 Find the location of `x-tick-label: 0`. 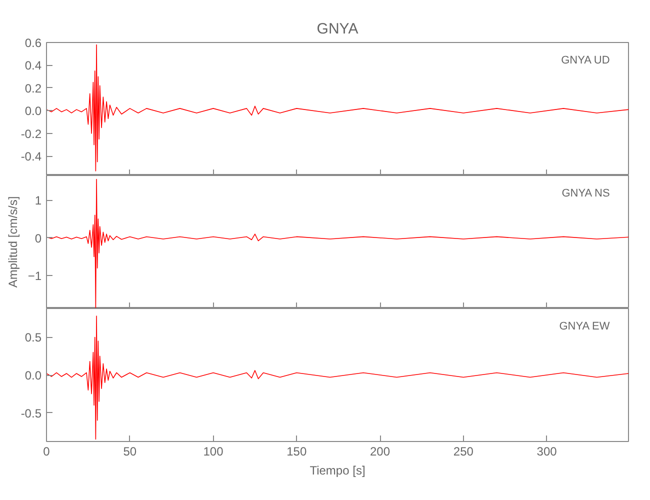

x-tick-label: 0 is located at coordinates (46, 451).